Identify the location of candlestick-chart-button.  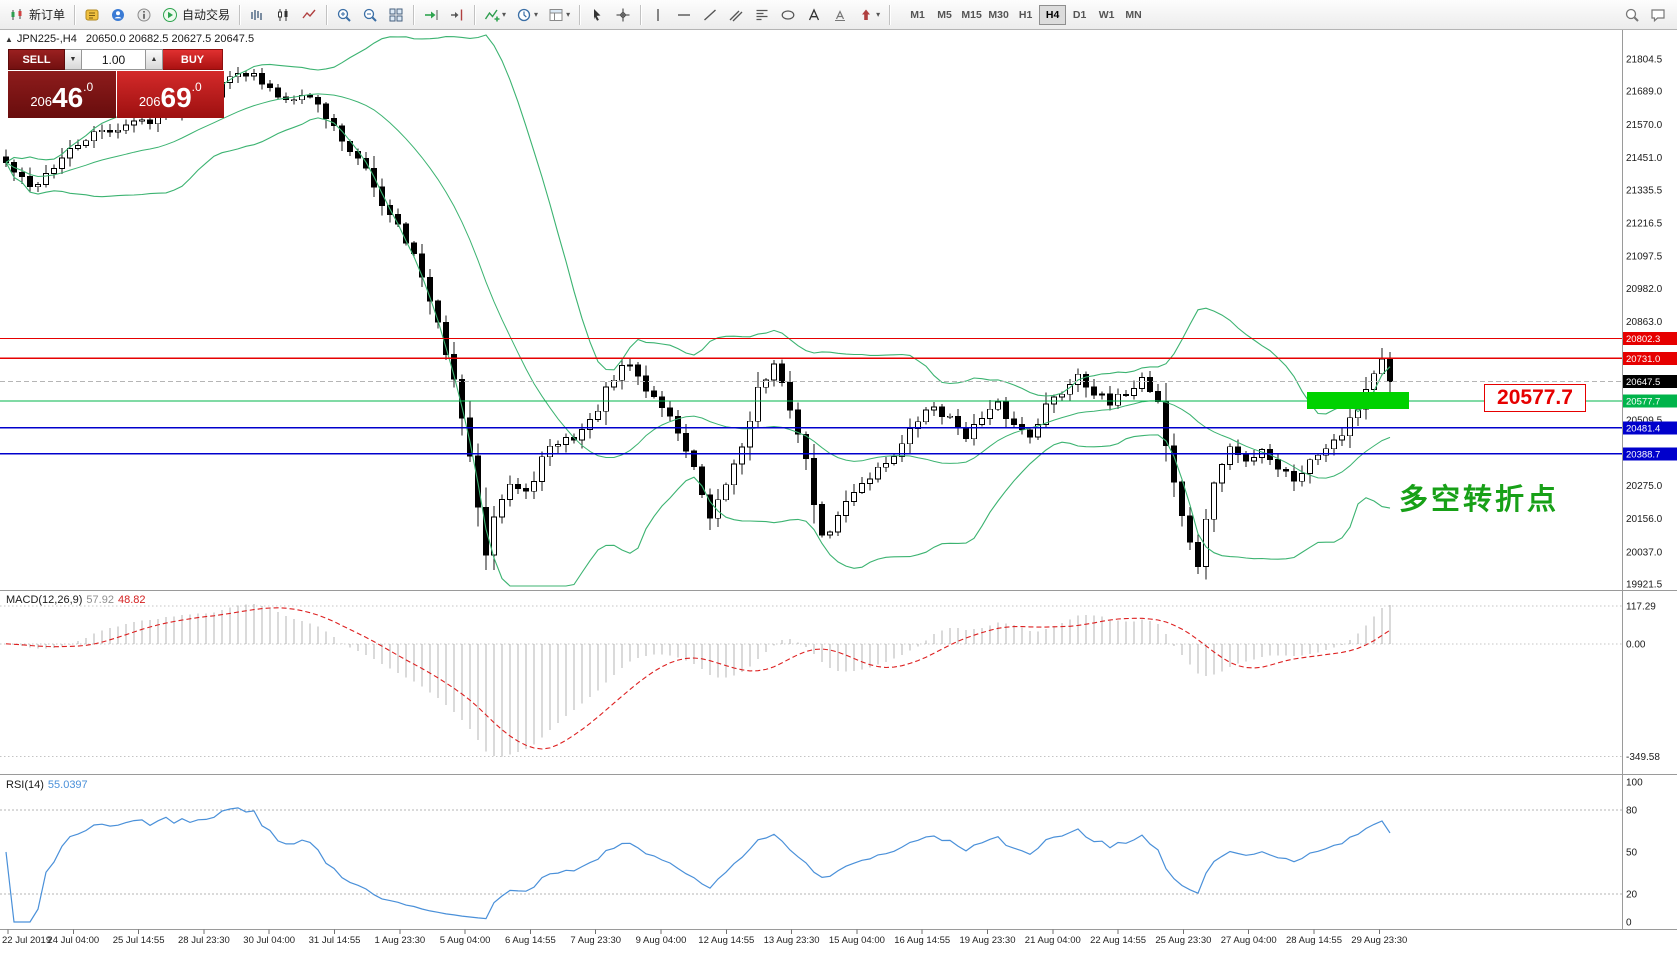
(283, 15).